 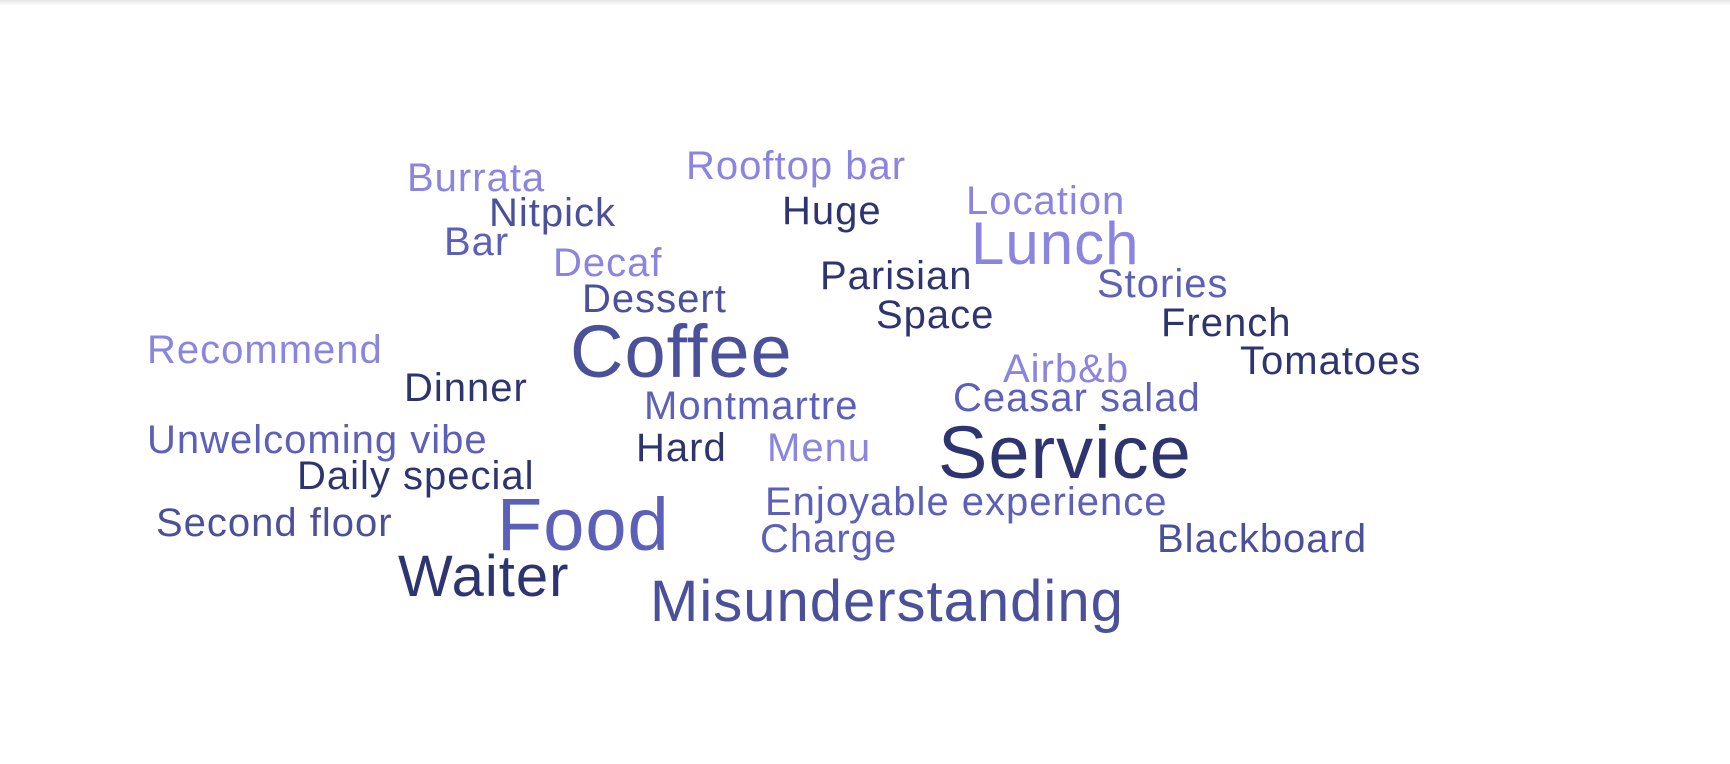 I want to click on word-location: Location, so click(x=1046, y=201).